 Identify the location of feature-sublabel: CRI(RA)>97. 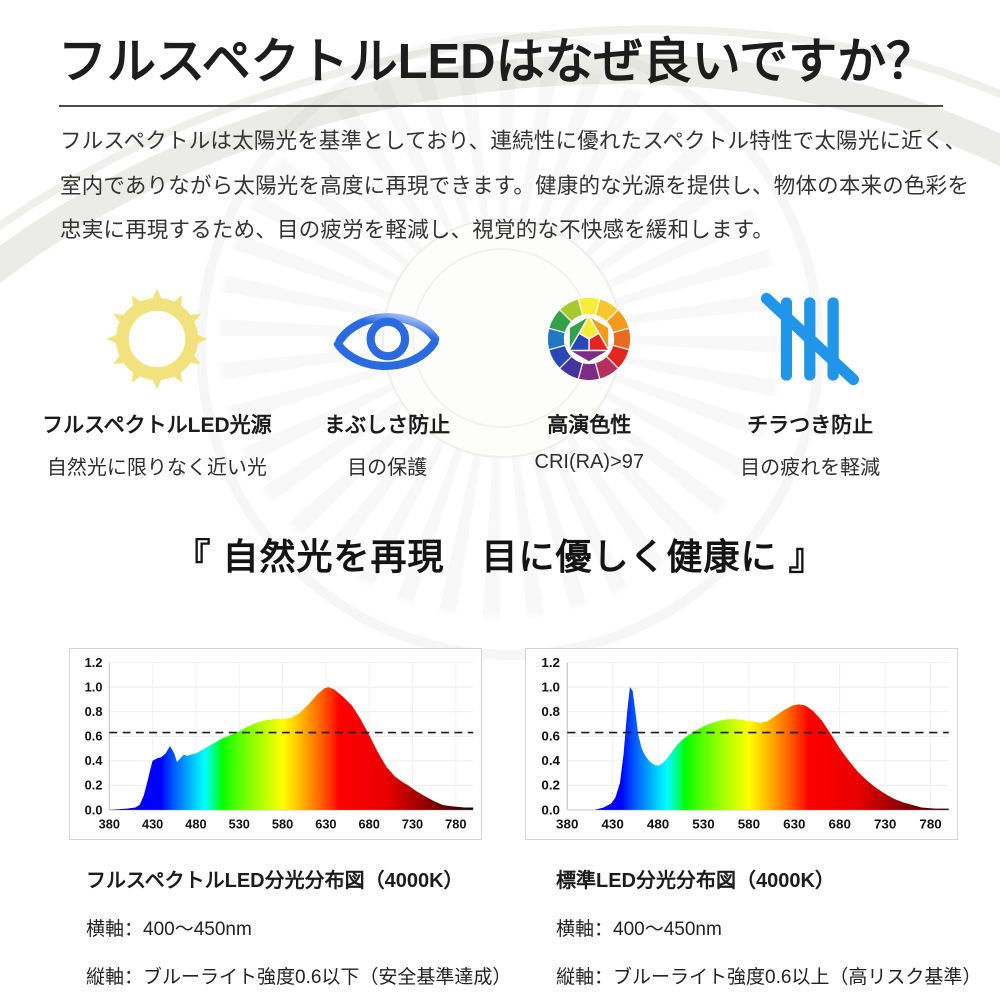
(589, 462).